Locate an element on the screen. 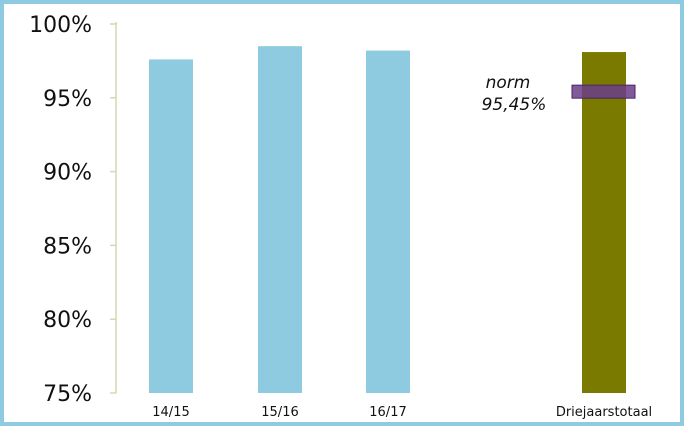 The height and width of the screenshot is (426, 684). norm-value-label: 95,45% is located at coordinates (514, 105).